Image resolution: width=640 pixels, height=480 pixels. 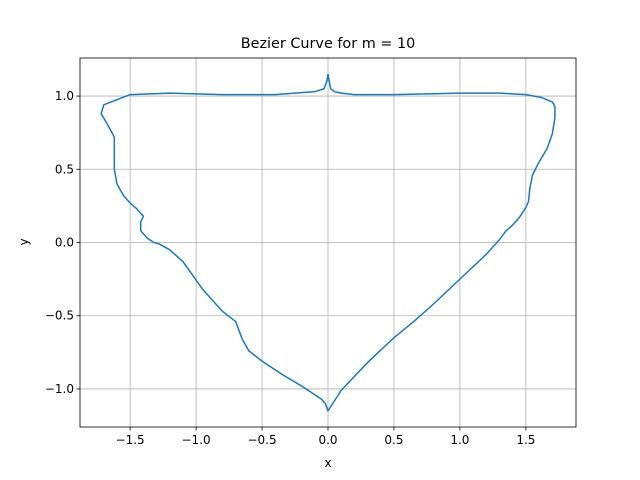 I want to click on x-axis-ticks: −1.5 −1.0 −0.5 0.0 0.5 1.0 1.5, so click(x=325, y=437).